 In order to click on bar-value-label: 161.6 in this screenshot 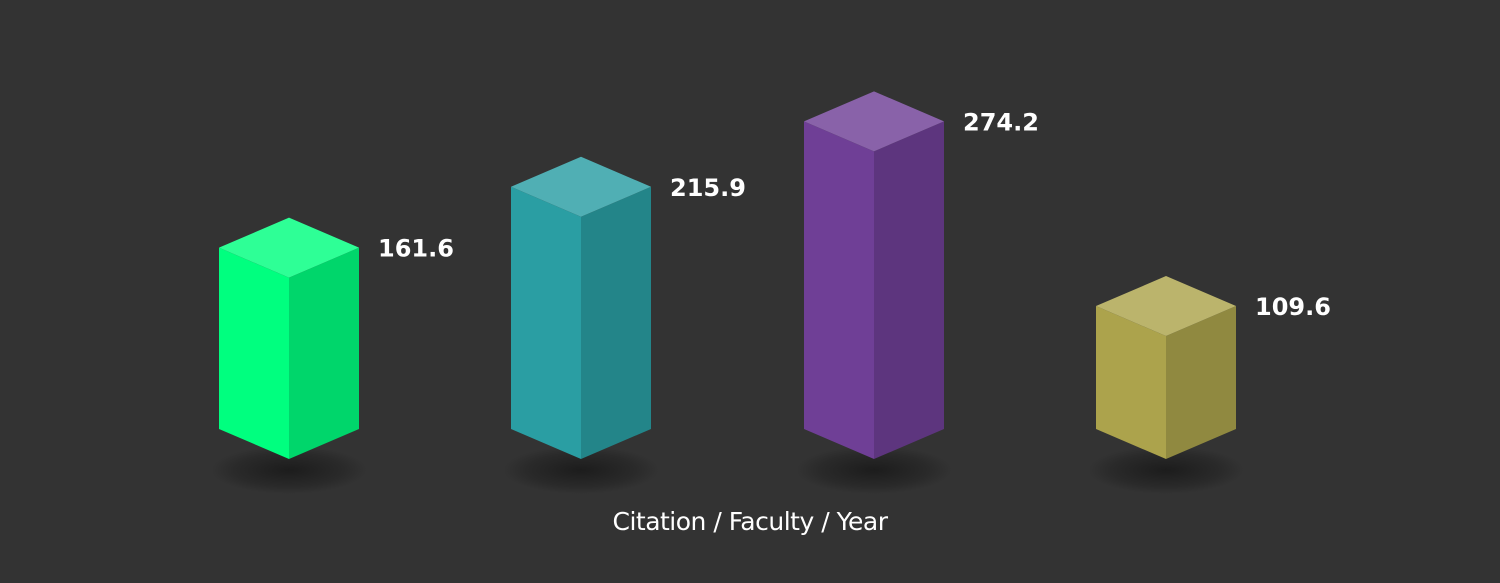, I will do `click(416, 249)`.